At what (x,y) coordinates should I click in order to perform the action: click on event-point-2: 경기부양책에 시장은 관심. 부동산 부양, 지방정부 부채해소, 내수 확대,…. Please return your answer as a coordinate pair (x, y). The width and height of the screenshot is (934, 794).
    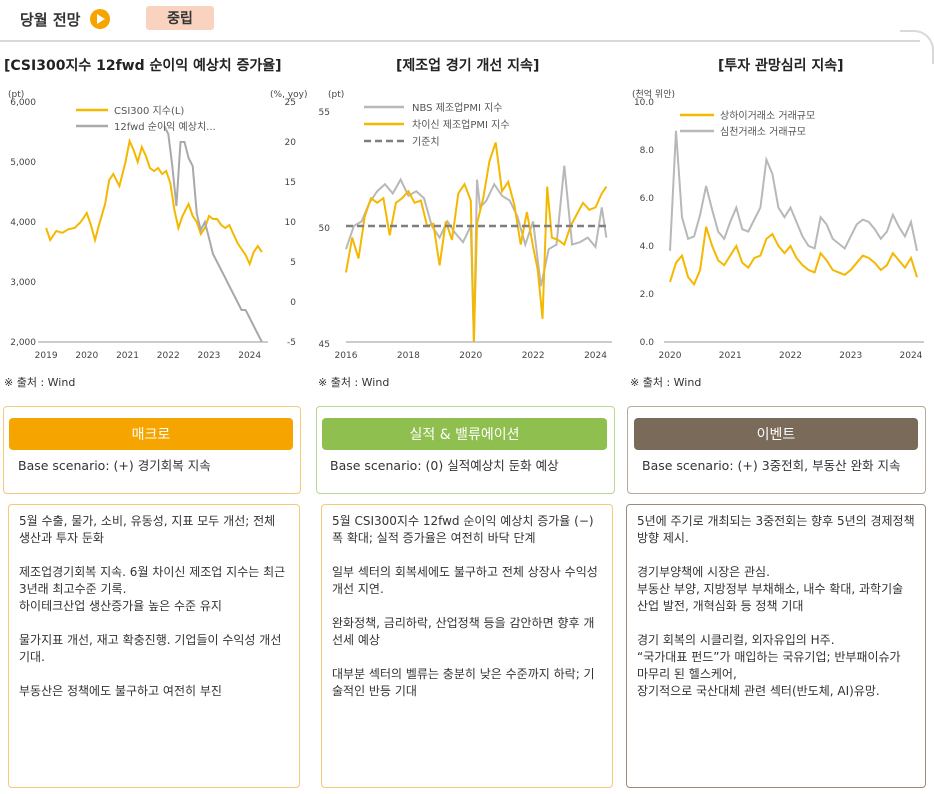
    Looking at the image, I should click on (770, 589).